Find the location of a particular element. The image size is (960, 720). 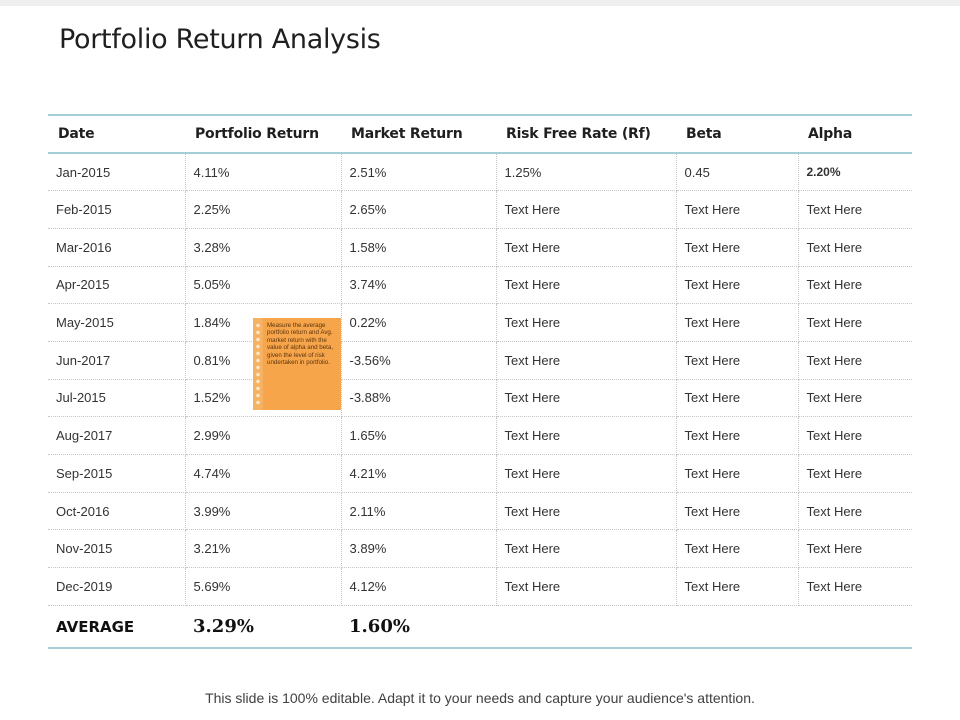

cell-market-return: -3.88% is located at coordinates (419, 398).